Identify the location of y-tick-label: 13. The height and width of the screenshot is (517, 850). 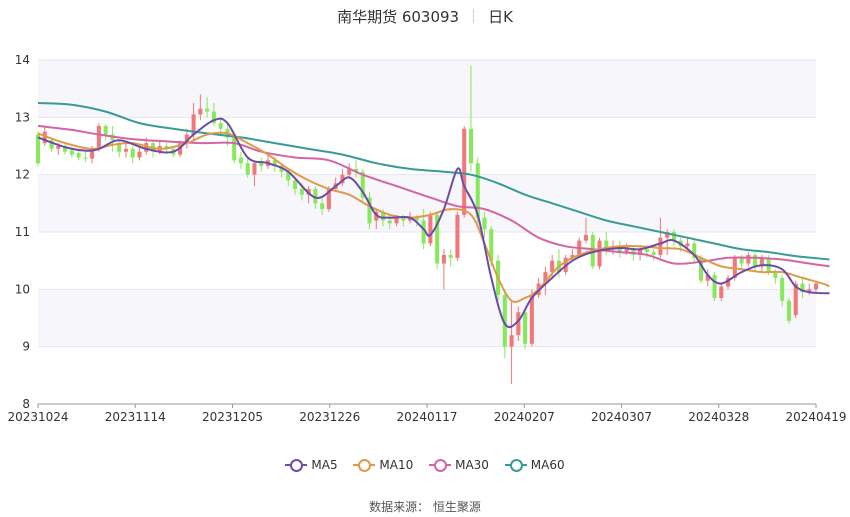
(22, 117).